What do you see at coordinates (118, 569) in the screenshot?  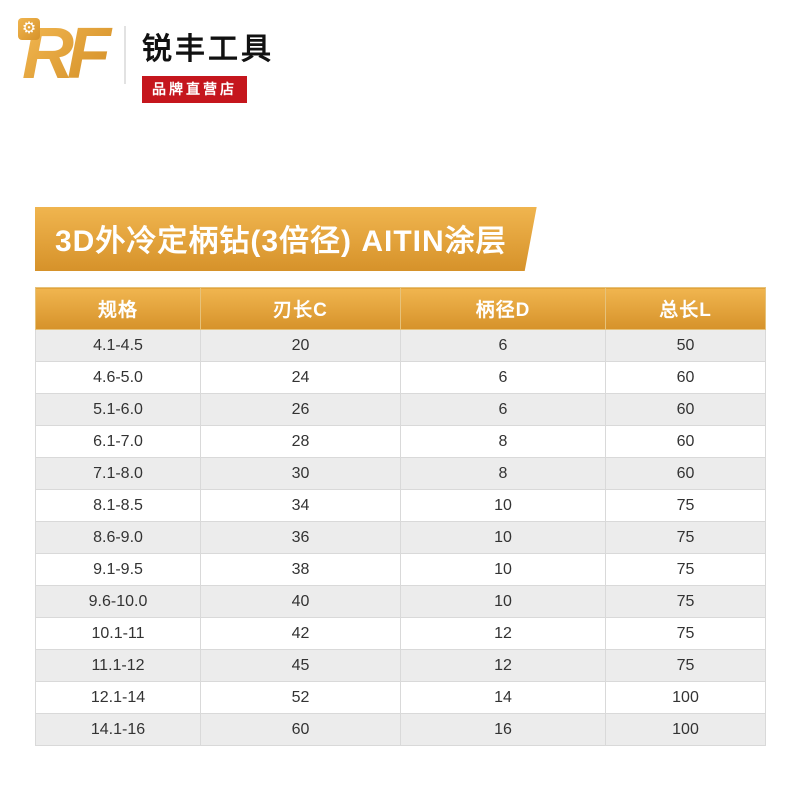 I see `table-cell: 9.1-9.5` at bounding box center [118, 569].